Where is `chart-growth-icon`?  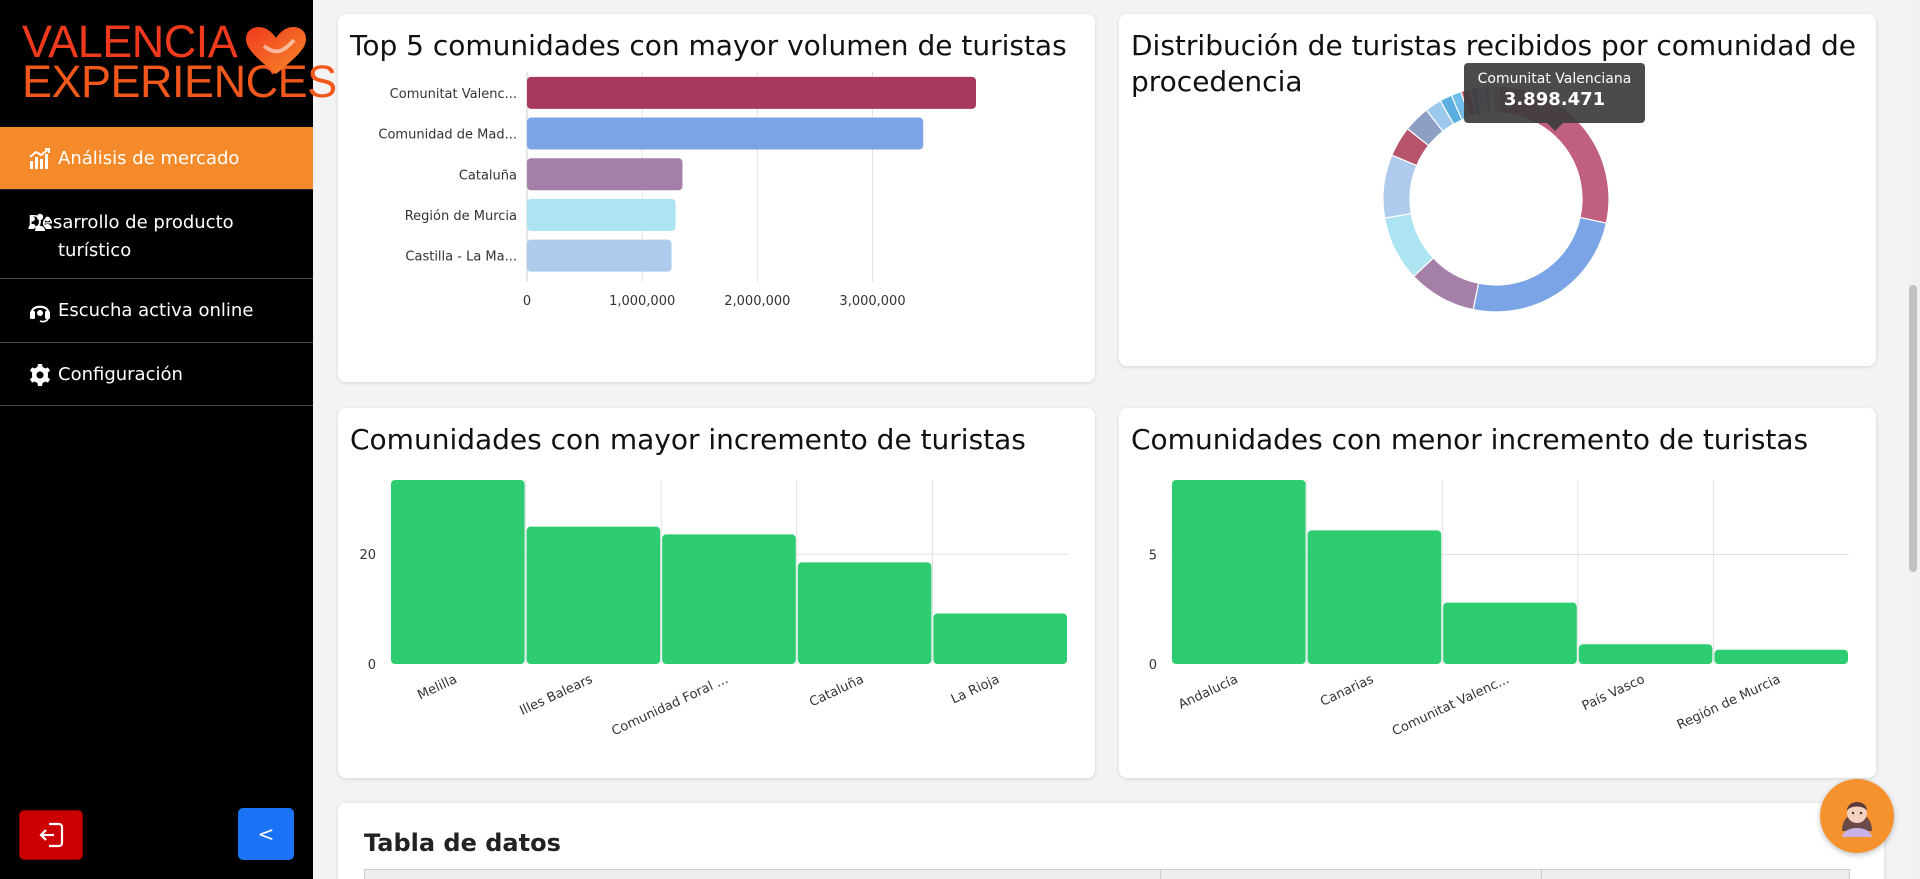 chart-growth-icon is located at coordinates (39, 158).